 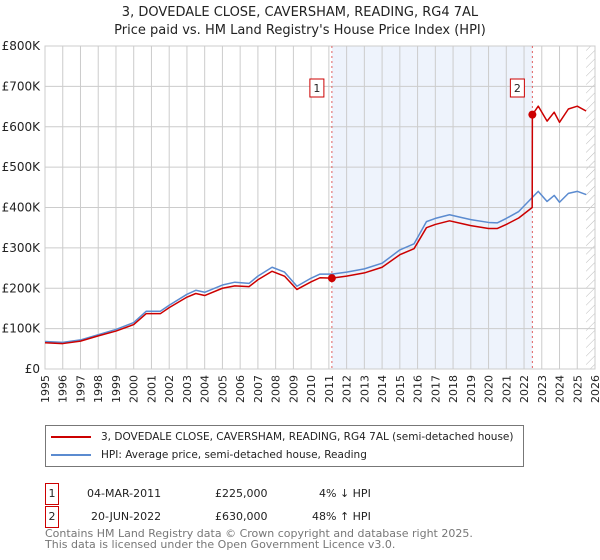 What do you see at coordinates (169, 389) in the screenshot?
I see `x-tick-label: 2002` at bounding box center [169, 389].